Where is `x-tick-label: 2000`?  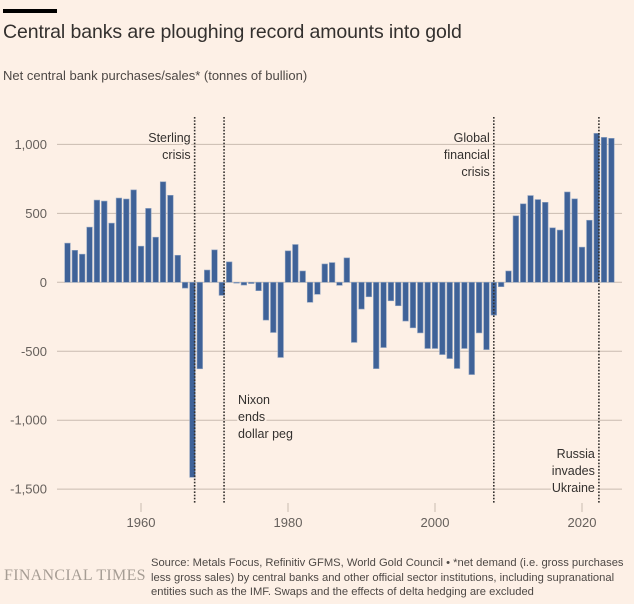 x-tick-label: 2000 is located at coordinates (435, 522).